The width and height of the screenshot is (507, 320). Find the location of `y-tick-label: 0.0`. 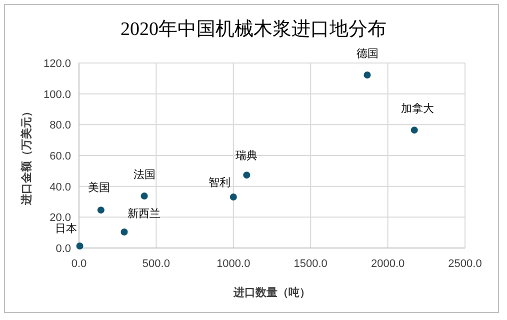

y-tick-label: 0.0 is located at coordinates (63, 249).